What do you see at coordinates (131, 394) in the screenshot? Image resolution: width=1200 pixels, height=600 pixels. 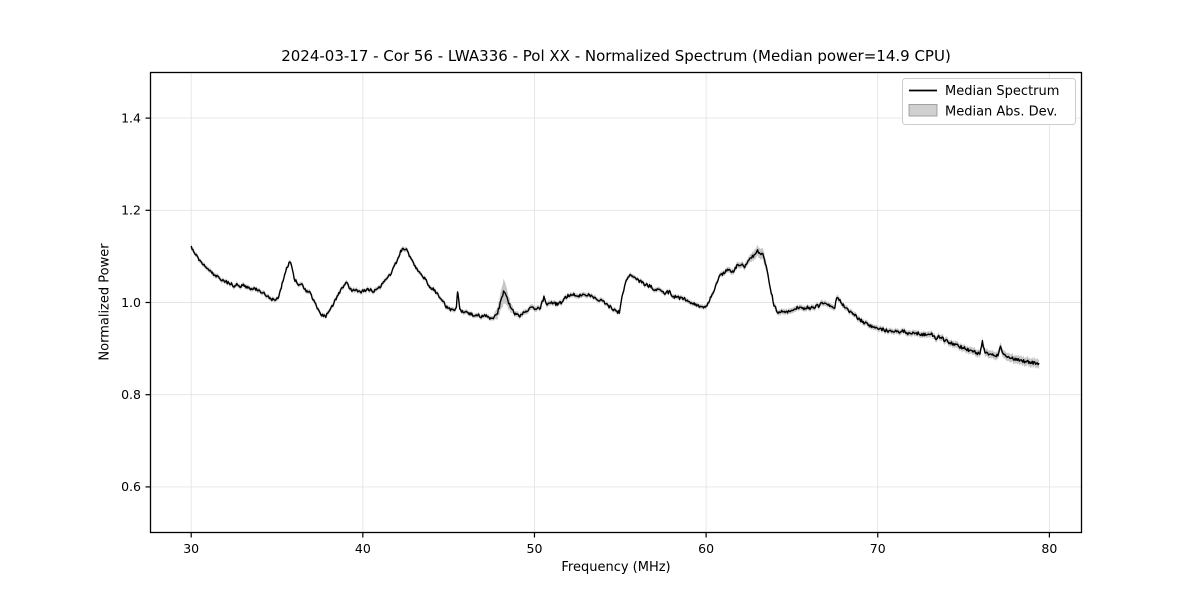 I see `y-tick-label: 0.8` at bounding box center [131, 394].